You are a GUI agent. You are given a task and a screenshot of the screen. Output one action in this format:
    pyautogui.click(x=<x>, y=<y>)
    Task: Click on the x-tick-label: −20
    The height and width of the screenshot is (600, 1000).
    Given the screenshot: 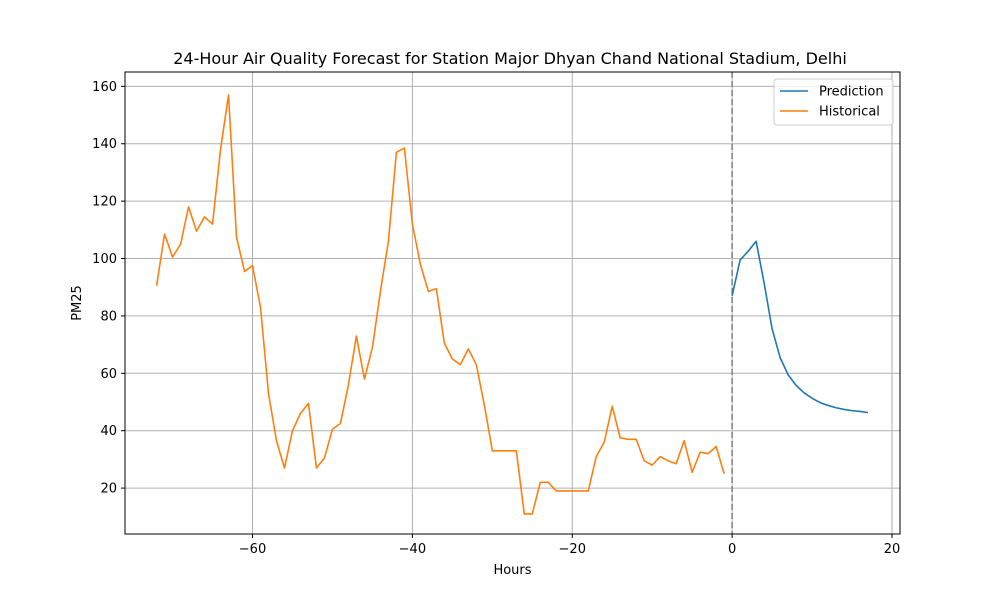 What is the action you would take?
    pyautogui.click(x=572, y=549)
    